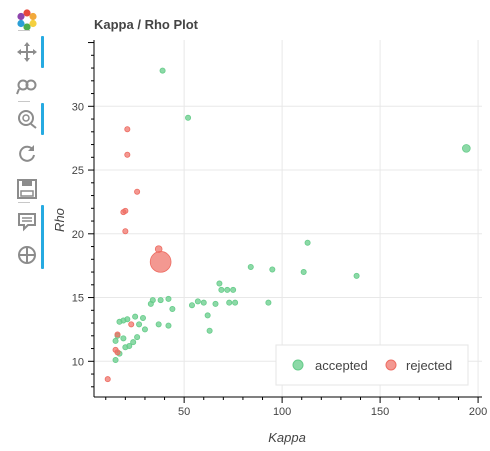 The height and width of the screenshot is (451, 490). What do you see at coordinates (59, 220) in the screenshot?
I see `y-axis-label: Rho` at bounding box center [59, 220].